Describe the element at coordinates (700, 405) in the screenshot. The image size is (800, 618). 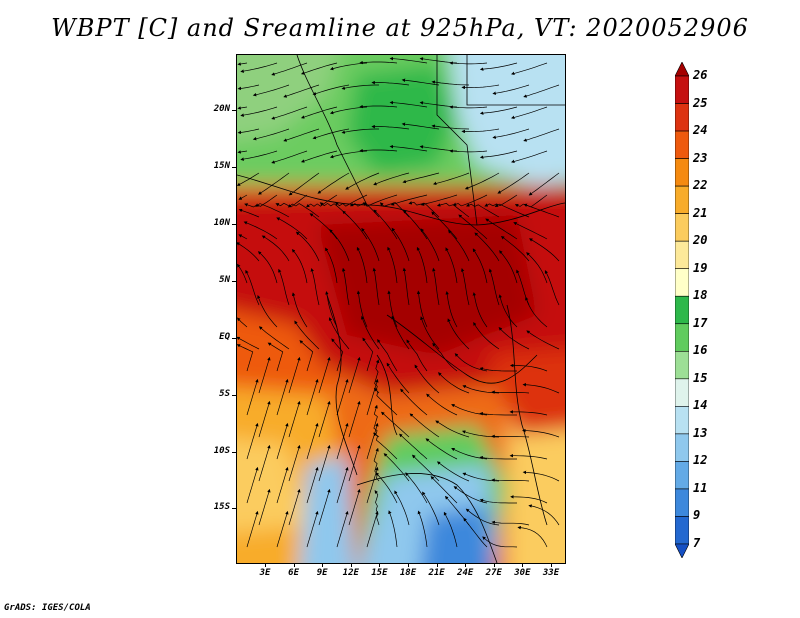
I see `colorbar-label: 14` at that location.